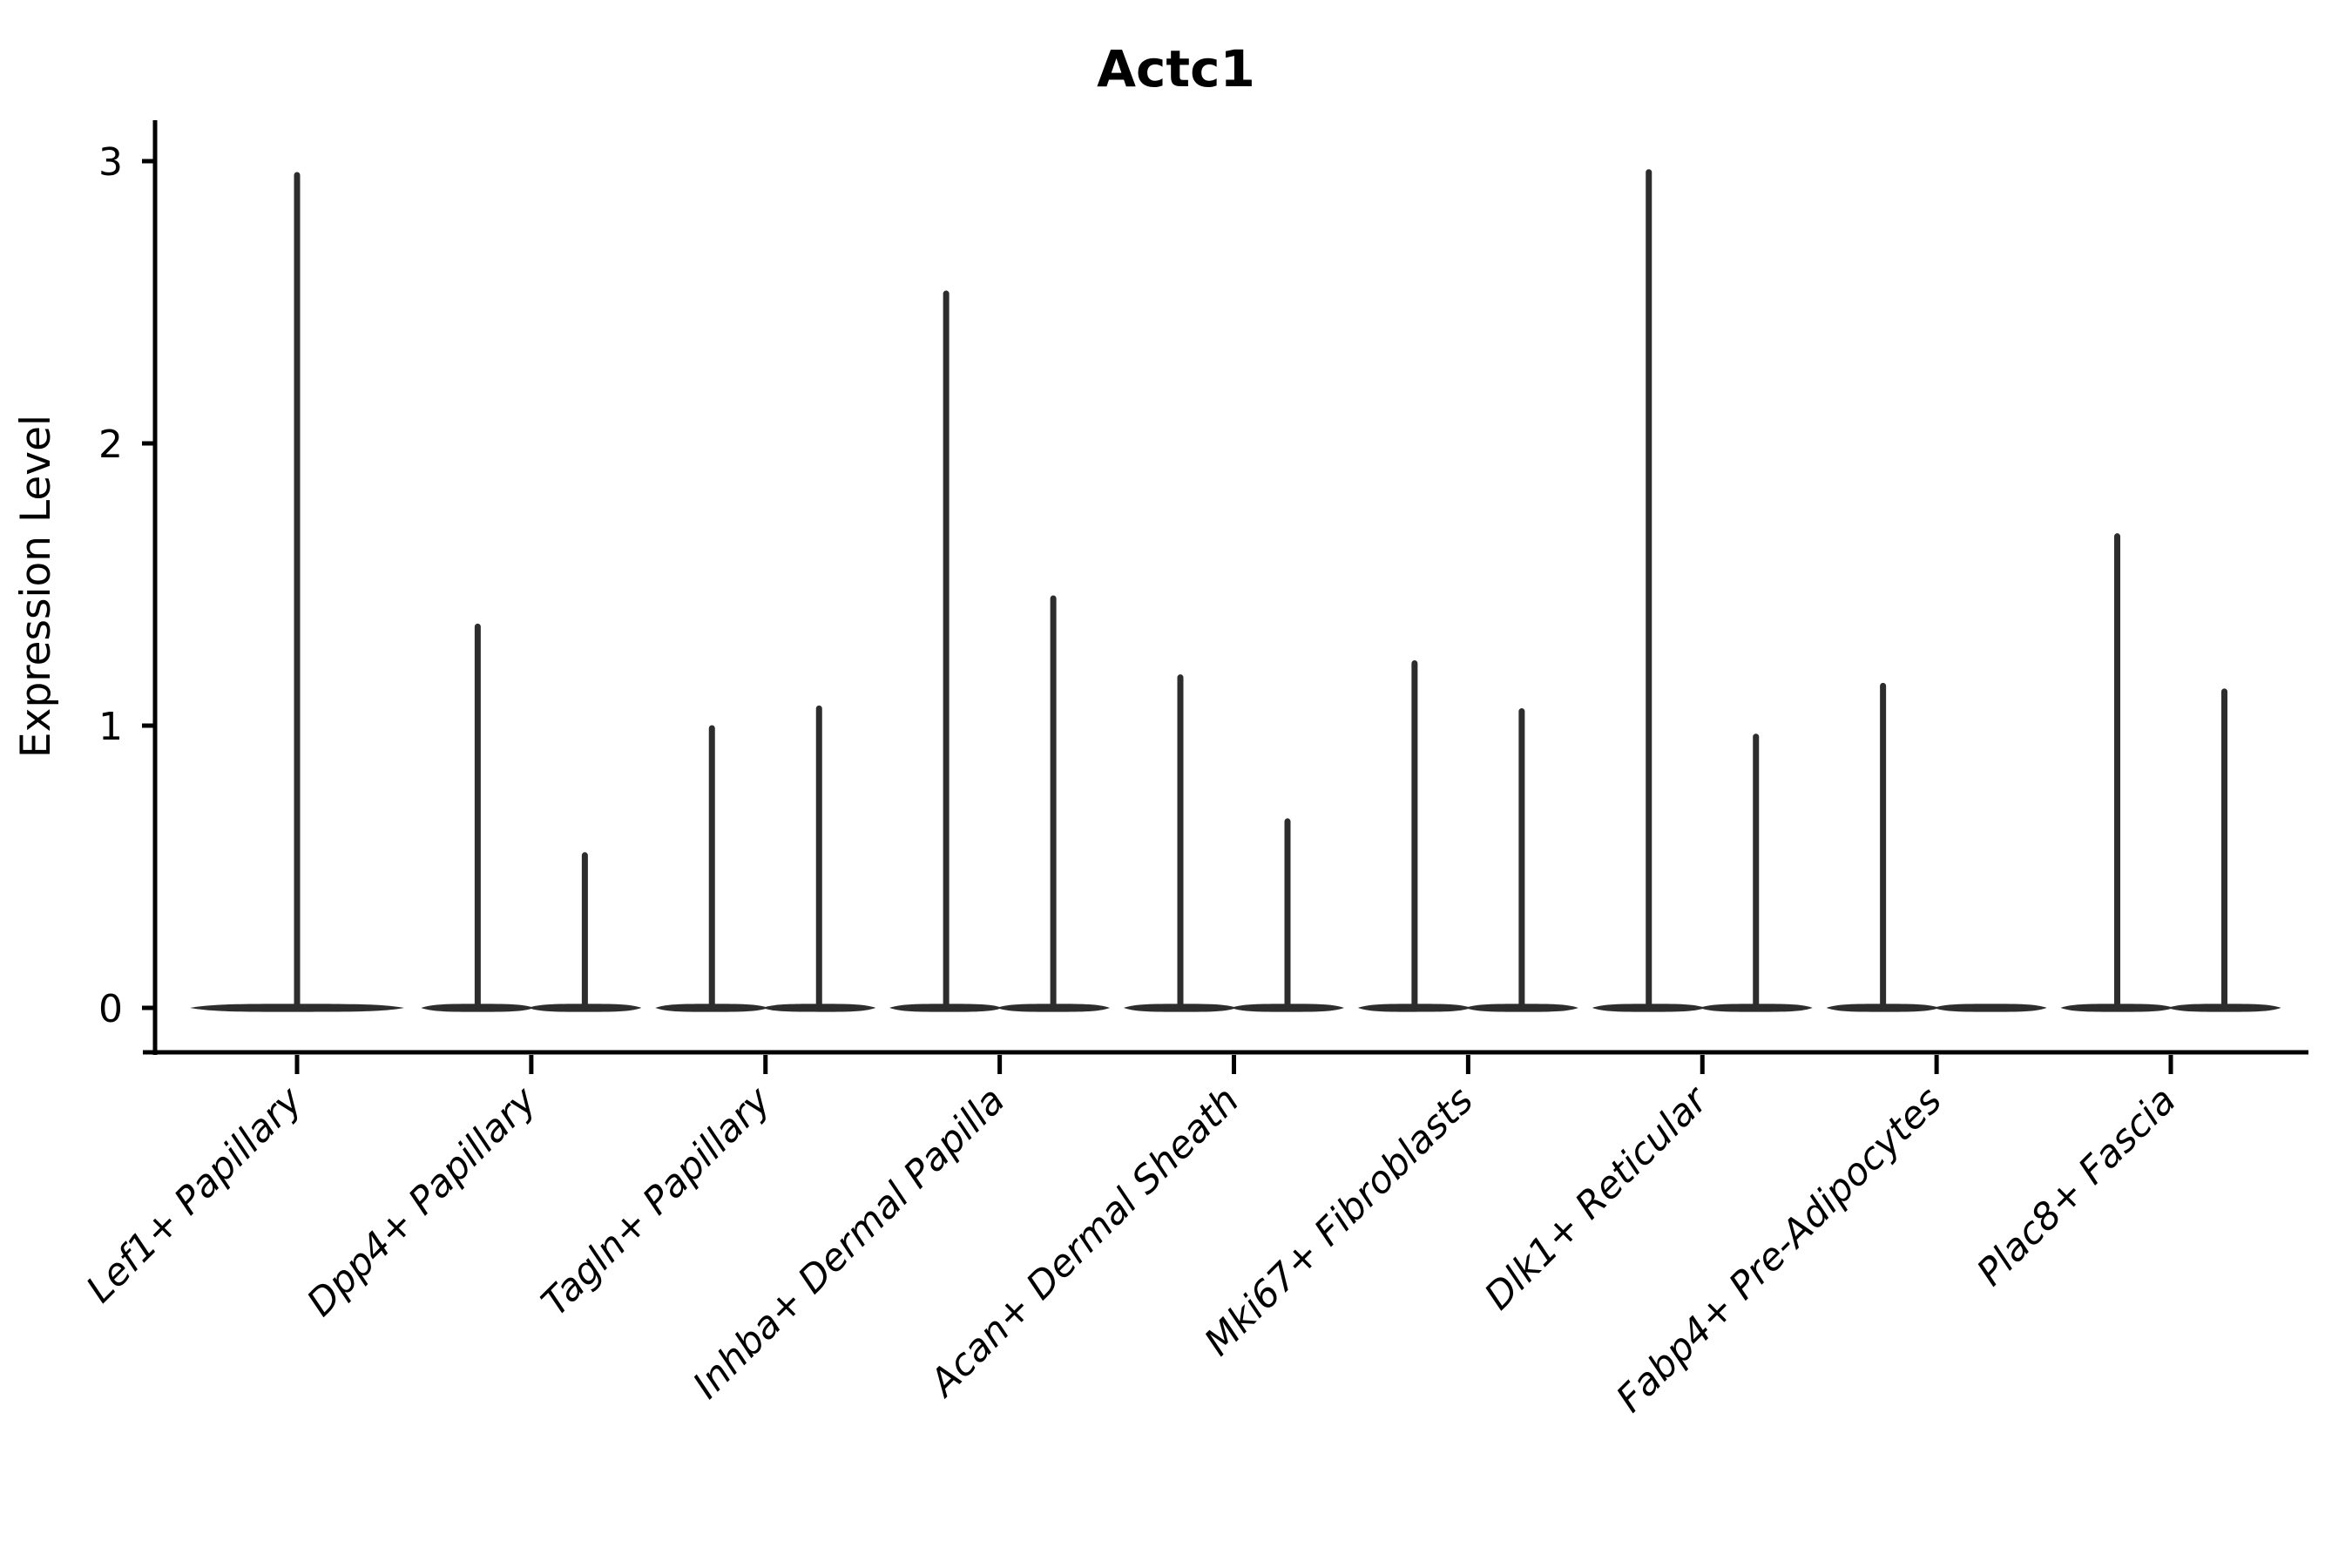 The image size is (2352, 1568). What do you see at coordinates (1990, 1008) in the screenshot?
I see `violin-body` at bounding box center [1990, 1008].